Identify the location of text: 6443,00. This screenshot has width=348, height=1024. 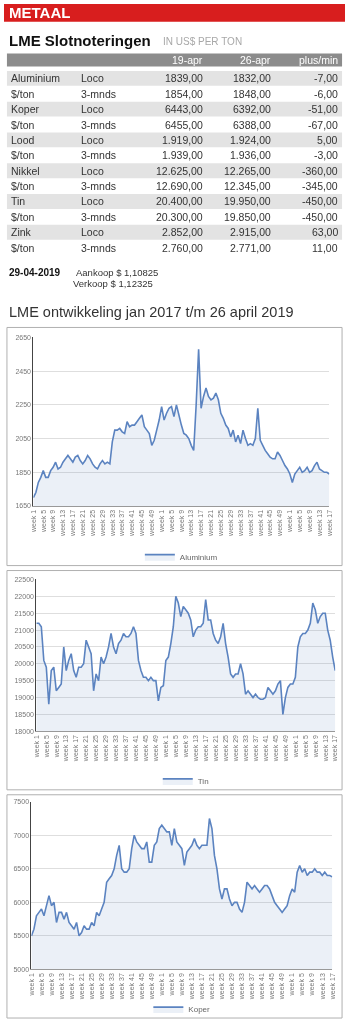
(184, 109).